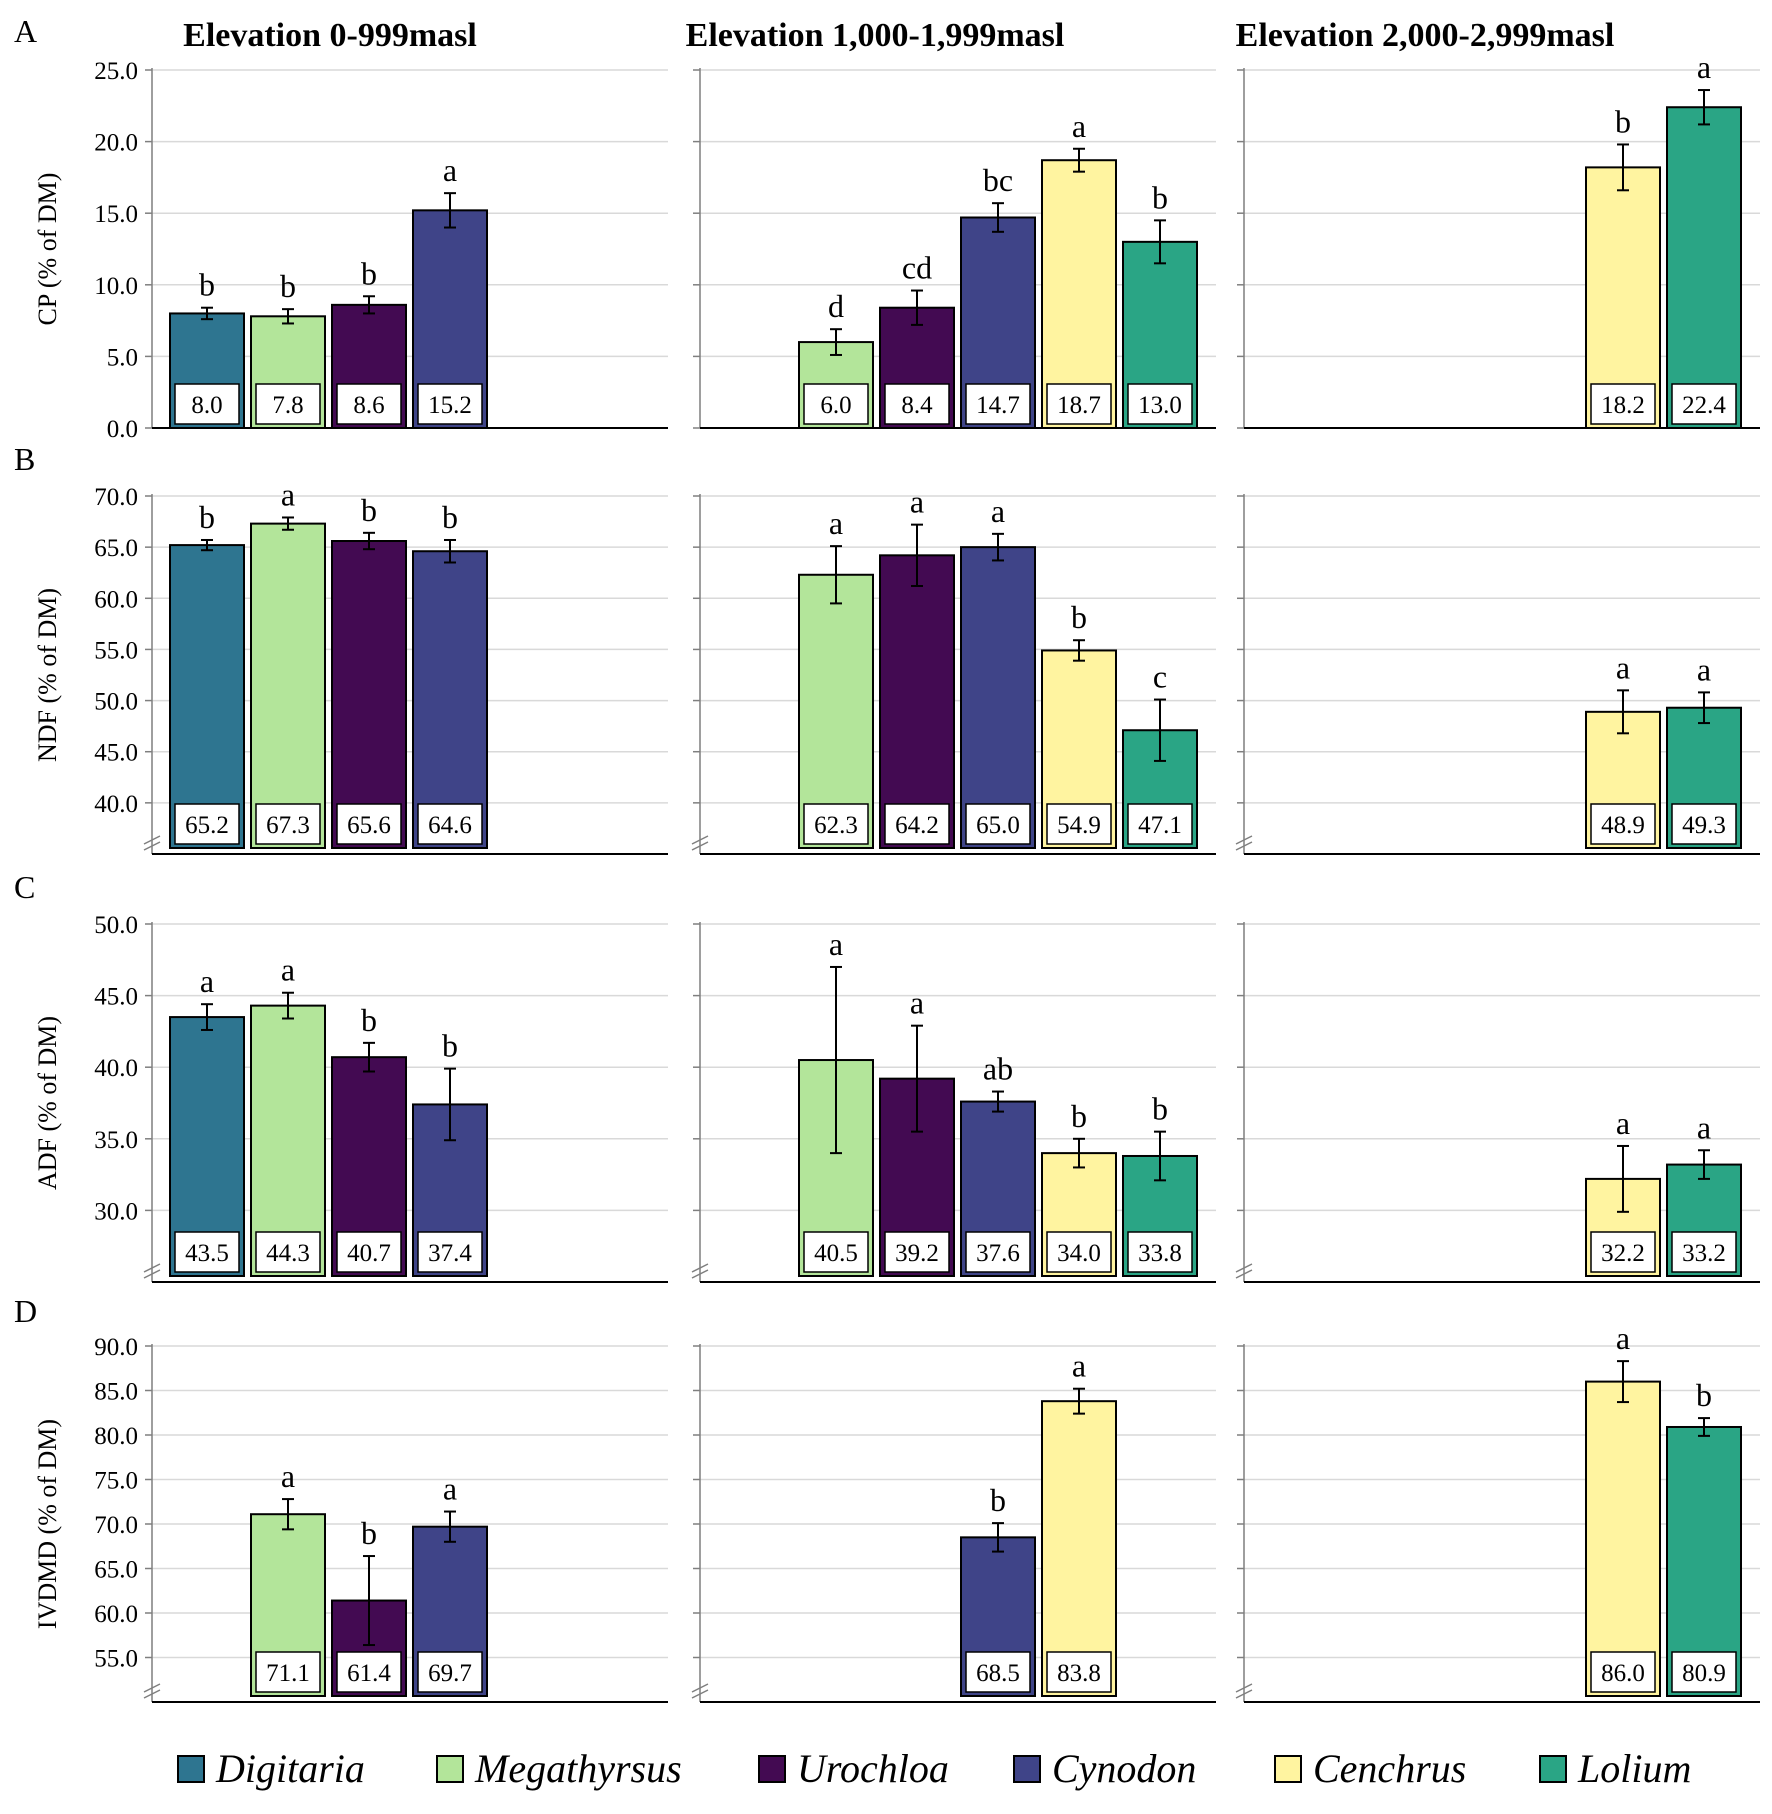 The height and width of the screenshot is (1814, 1772). What do you see at coordinates (207, 1120) in the screenshot?
I see `bar-group-digitaria: a 43.5` at bounding box center [207, 1120].